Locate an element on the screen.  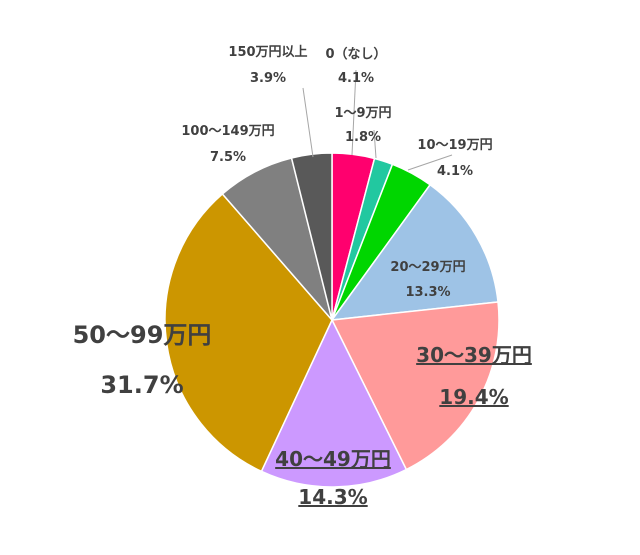
slice-value-label-6: 31.7% is located at coordinates (141, 385).